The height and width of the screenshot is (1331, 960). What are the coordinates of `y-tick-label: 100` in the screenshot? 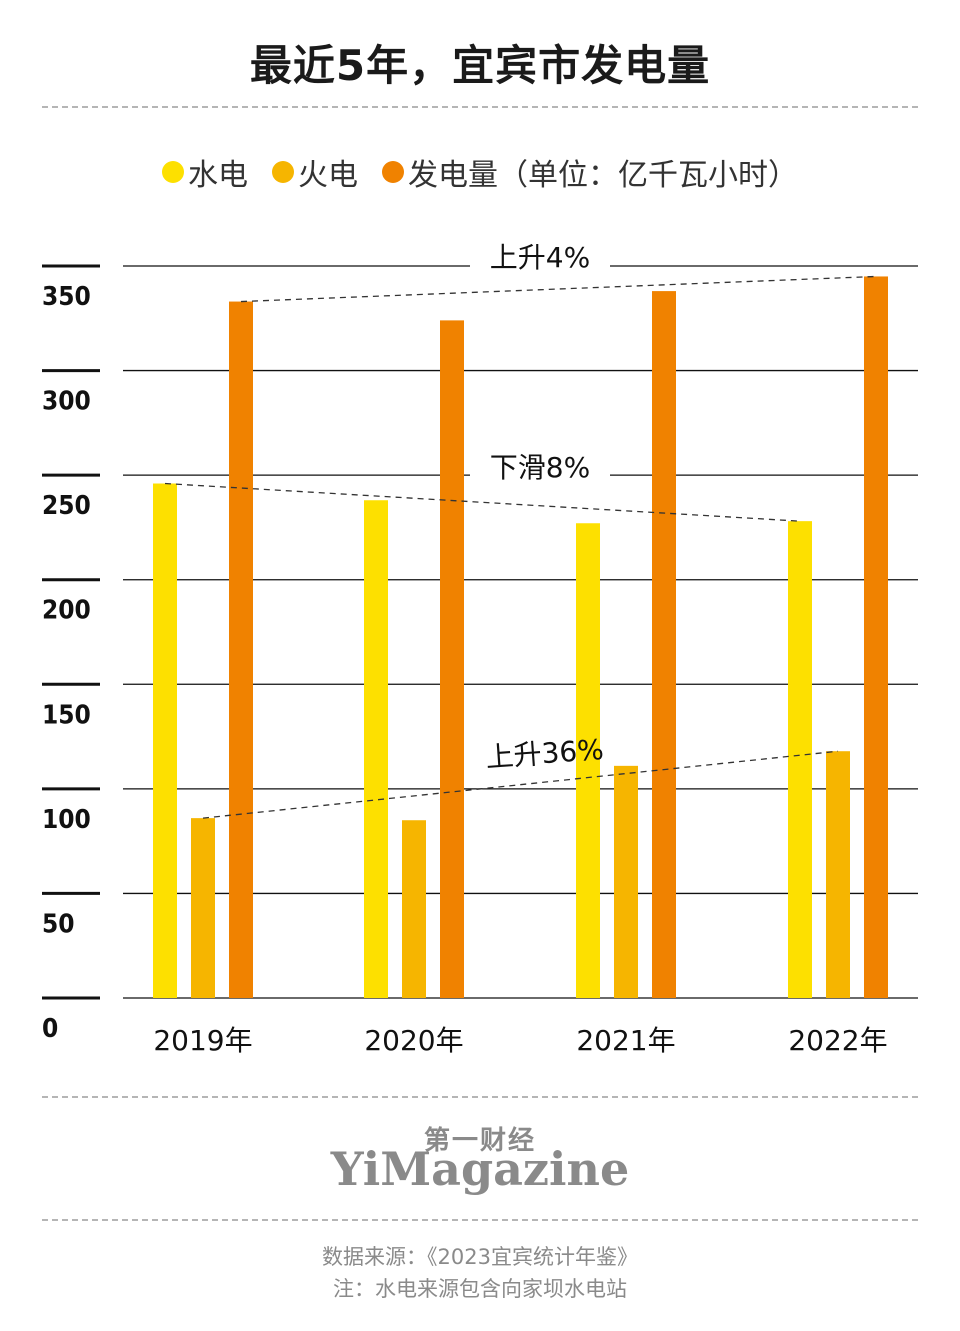 It's located at (66, 820).